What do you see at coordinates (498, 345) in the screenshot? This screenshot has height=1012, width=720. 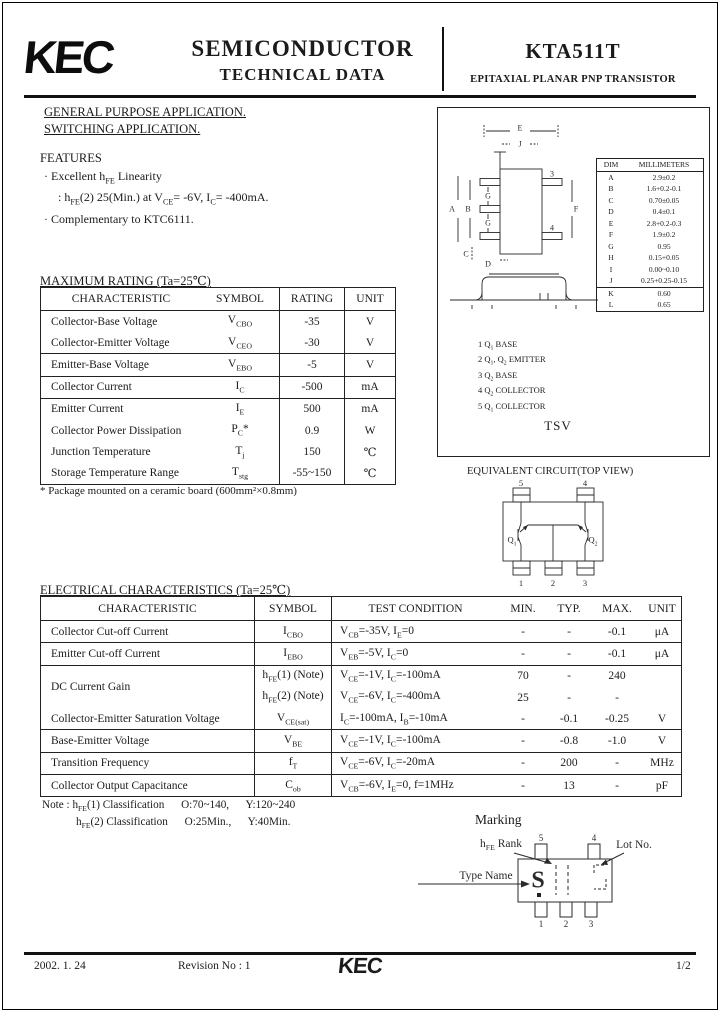 I see `pin-function-line: 1 Q1 BASE` at bounding box center [498, 345].